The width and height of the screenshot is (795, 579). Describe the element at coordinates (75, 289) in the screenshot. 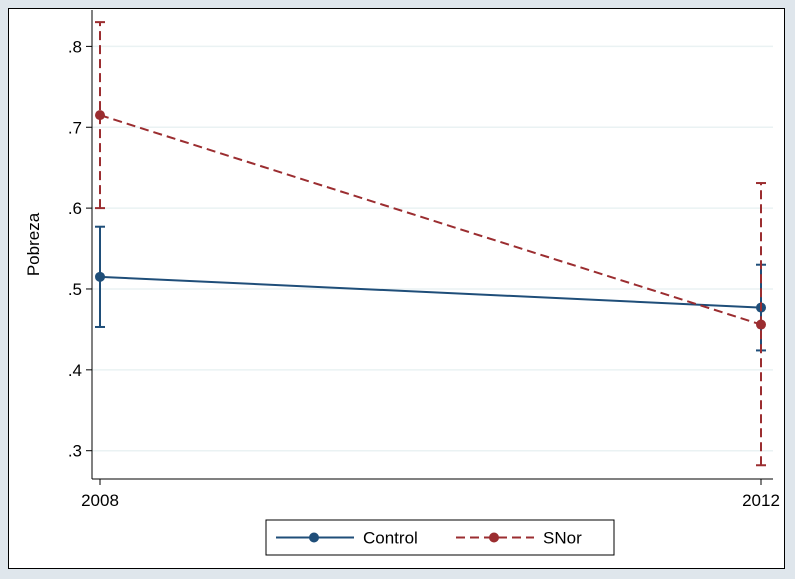

I see `y-tick-label: .5` at that location.